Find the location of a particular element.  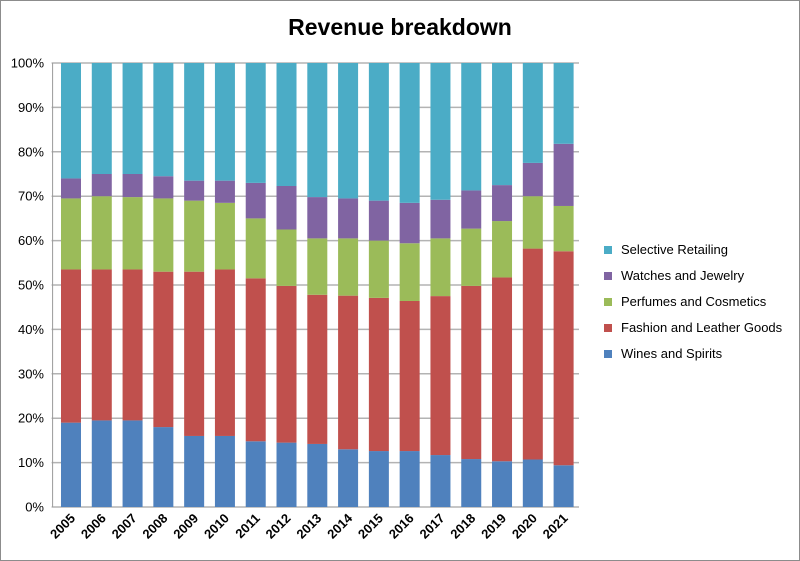

legend-item: Selective Retailing is located at coordinates (666, 249).